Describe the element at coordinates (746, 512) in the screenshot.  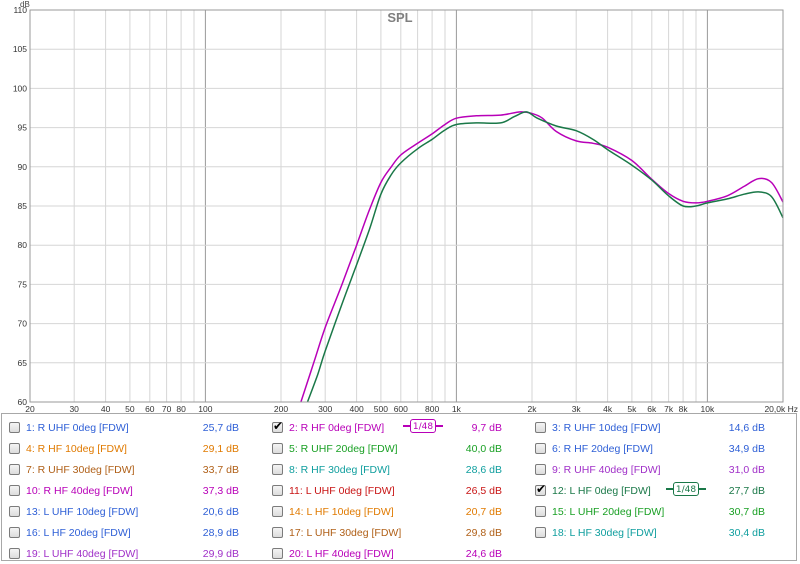
I see `legend-value: 30,7 dB` at that location.